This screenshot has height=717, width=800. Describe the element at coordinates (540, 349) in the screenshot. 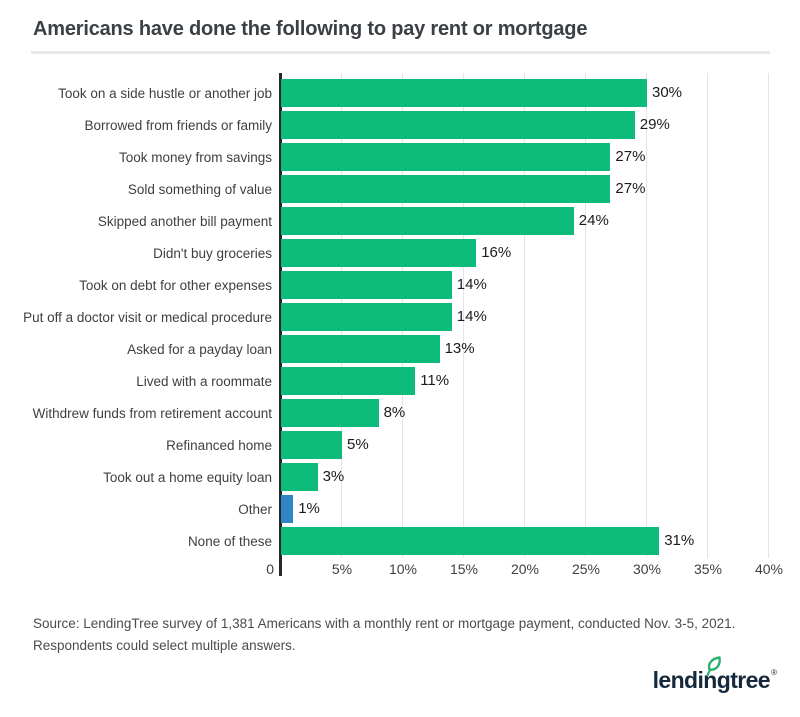

I see `bar-track: 13%` at that location.